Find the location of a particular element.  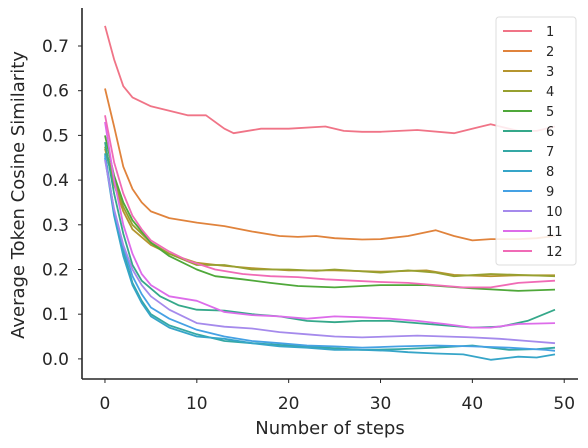

x-tick-label: 20 is located at coordinates (289, 404).